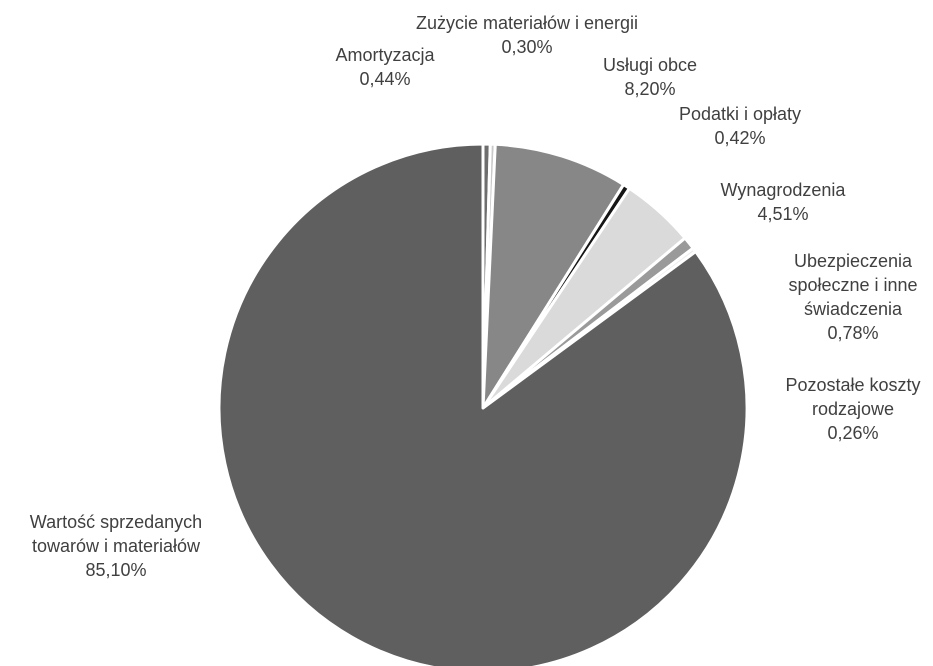 The image size is (933, 666). What do you see at coordinates (740, 138) in the screenshot?
I see `slice-percent: 0,42%` at bounding box center [740, 138].